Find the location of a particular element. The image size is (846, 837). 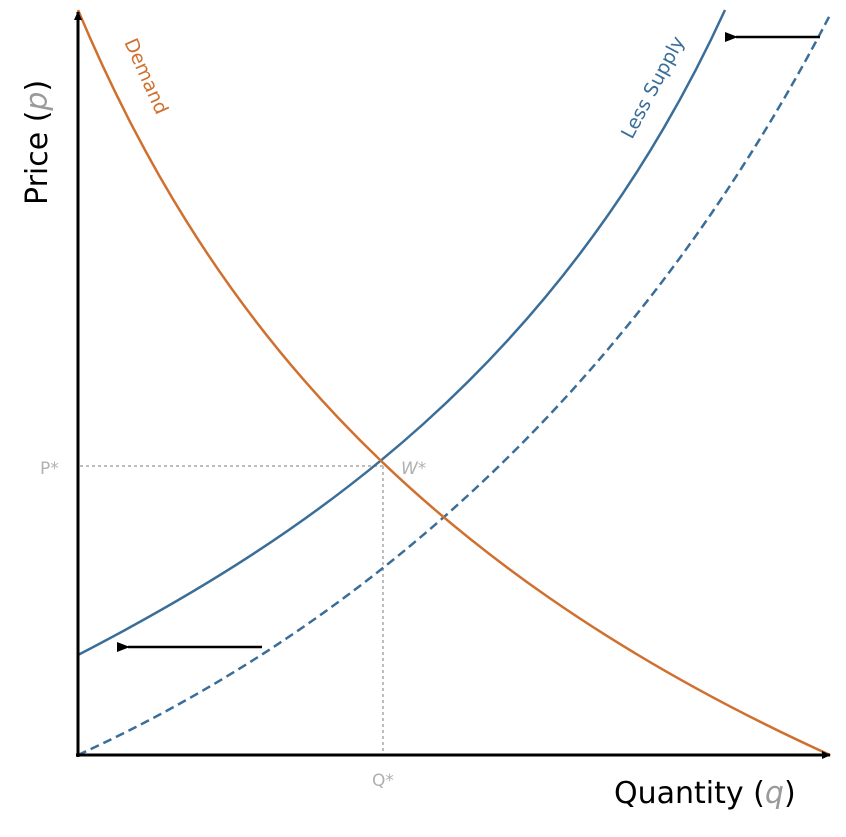

price-label: P* is located at coordinates (49, 469).